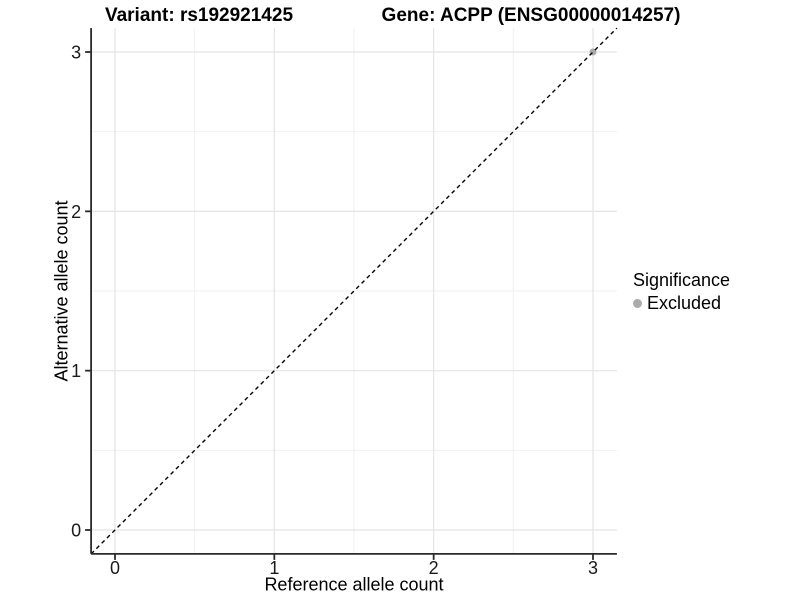 The width and height of the screenshot is (800, 600). What do you see at coordinates (61, 291) in the screenshot?
I see `y-axis-title: Alternative allele count` at bounding box center [61, 291].